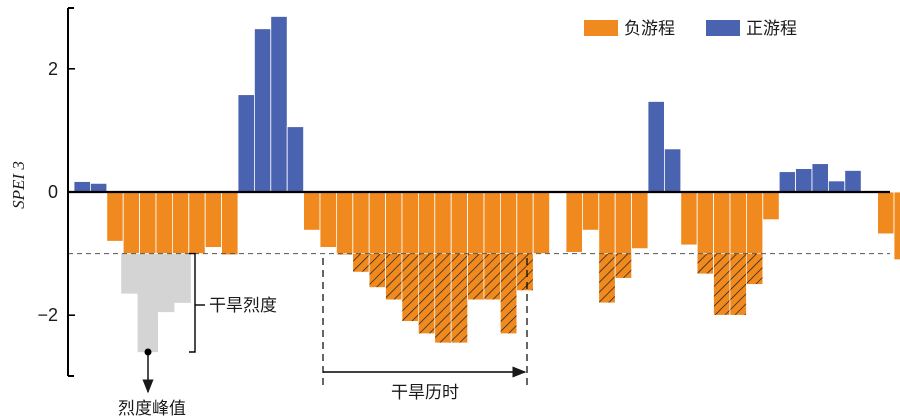  What do you see at coordinates (53, 192) in the screenshot?
I see `y-tick-label: 0` at bounding box center [53, 192].